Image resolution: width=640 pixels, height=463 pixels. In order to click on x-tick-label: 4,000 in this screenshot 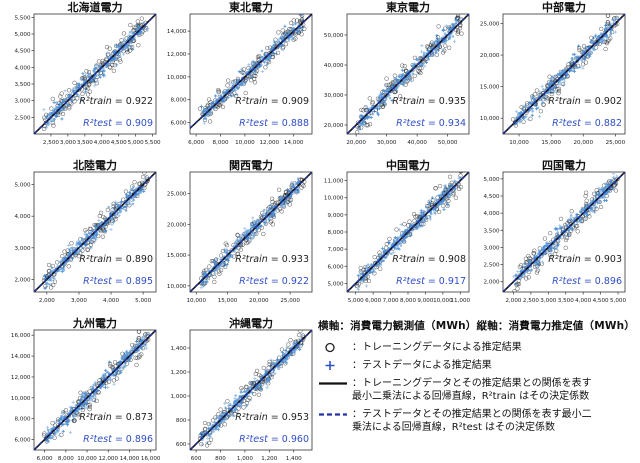, I will do `click(111, 301)`.